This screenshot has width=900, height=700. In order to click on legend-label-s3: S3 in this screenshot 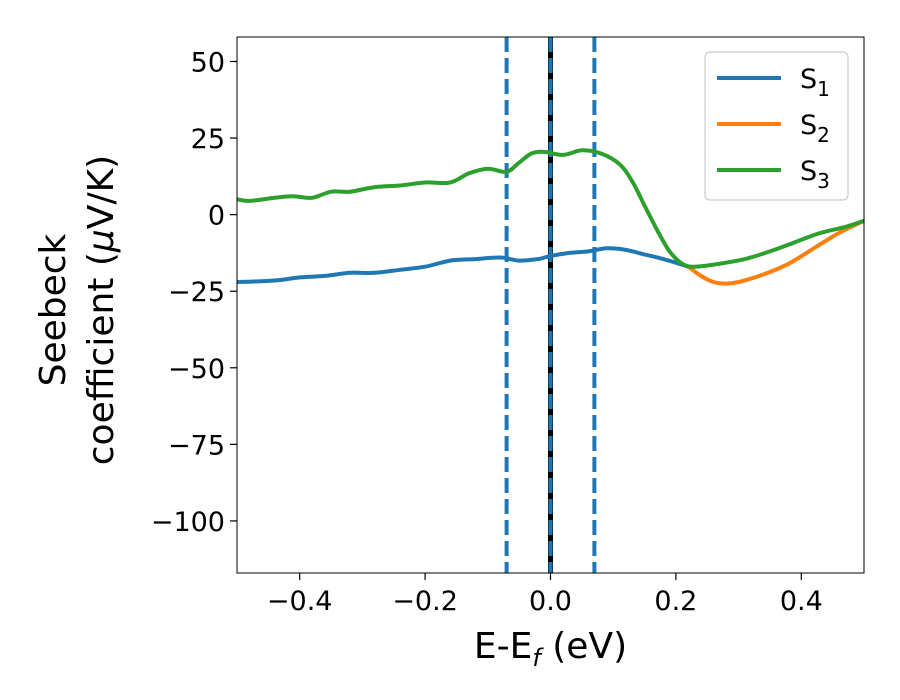, I will do `click(815, 174)`.